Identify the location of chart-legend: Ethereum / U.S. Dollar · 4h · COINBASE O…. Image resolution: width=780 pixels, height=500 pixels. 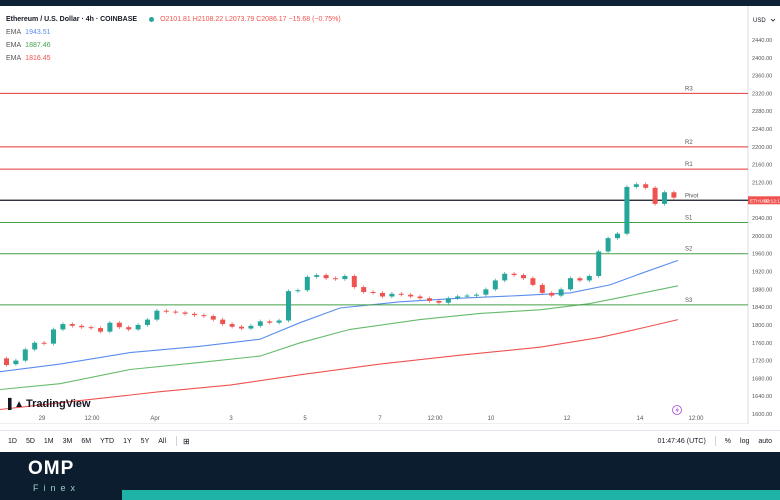
(173, 39).